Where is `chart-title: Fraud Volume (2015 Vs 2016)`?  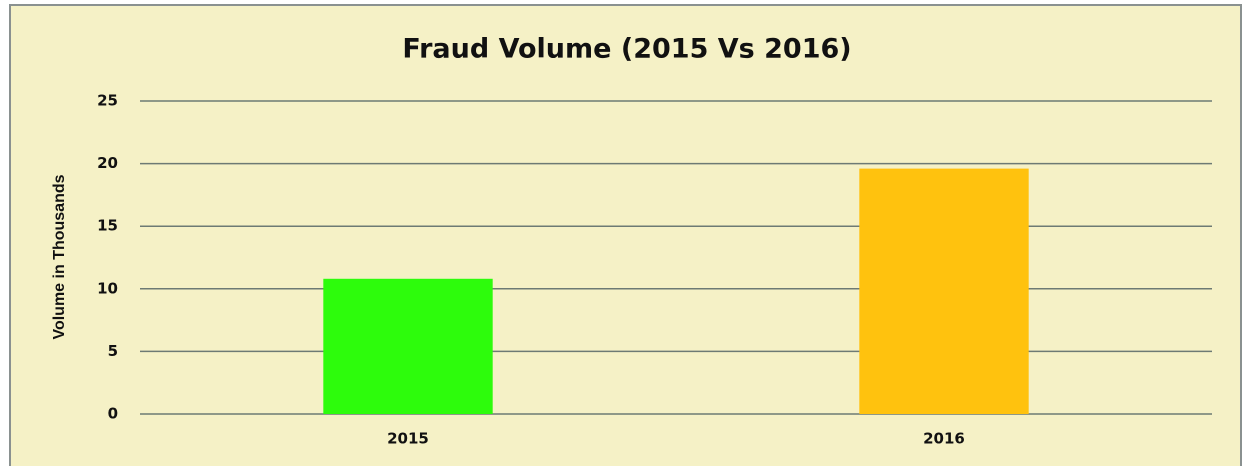
chart-title: Fraud Volume (2015 Vs 2016) is located at coordinates (626, 49).